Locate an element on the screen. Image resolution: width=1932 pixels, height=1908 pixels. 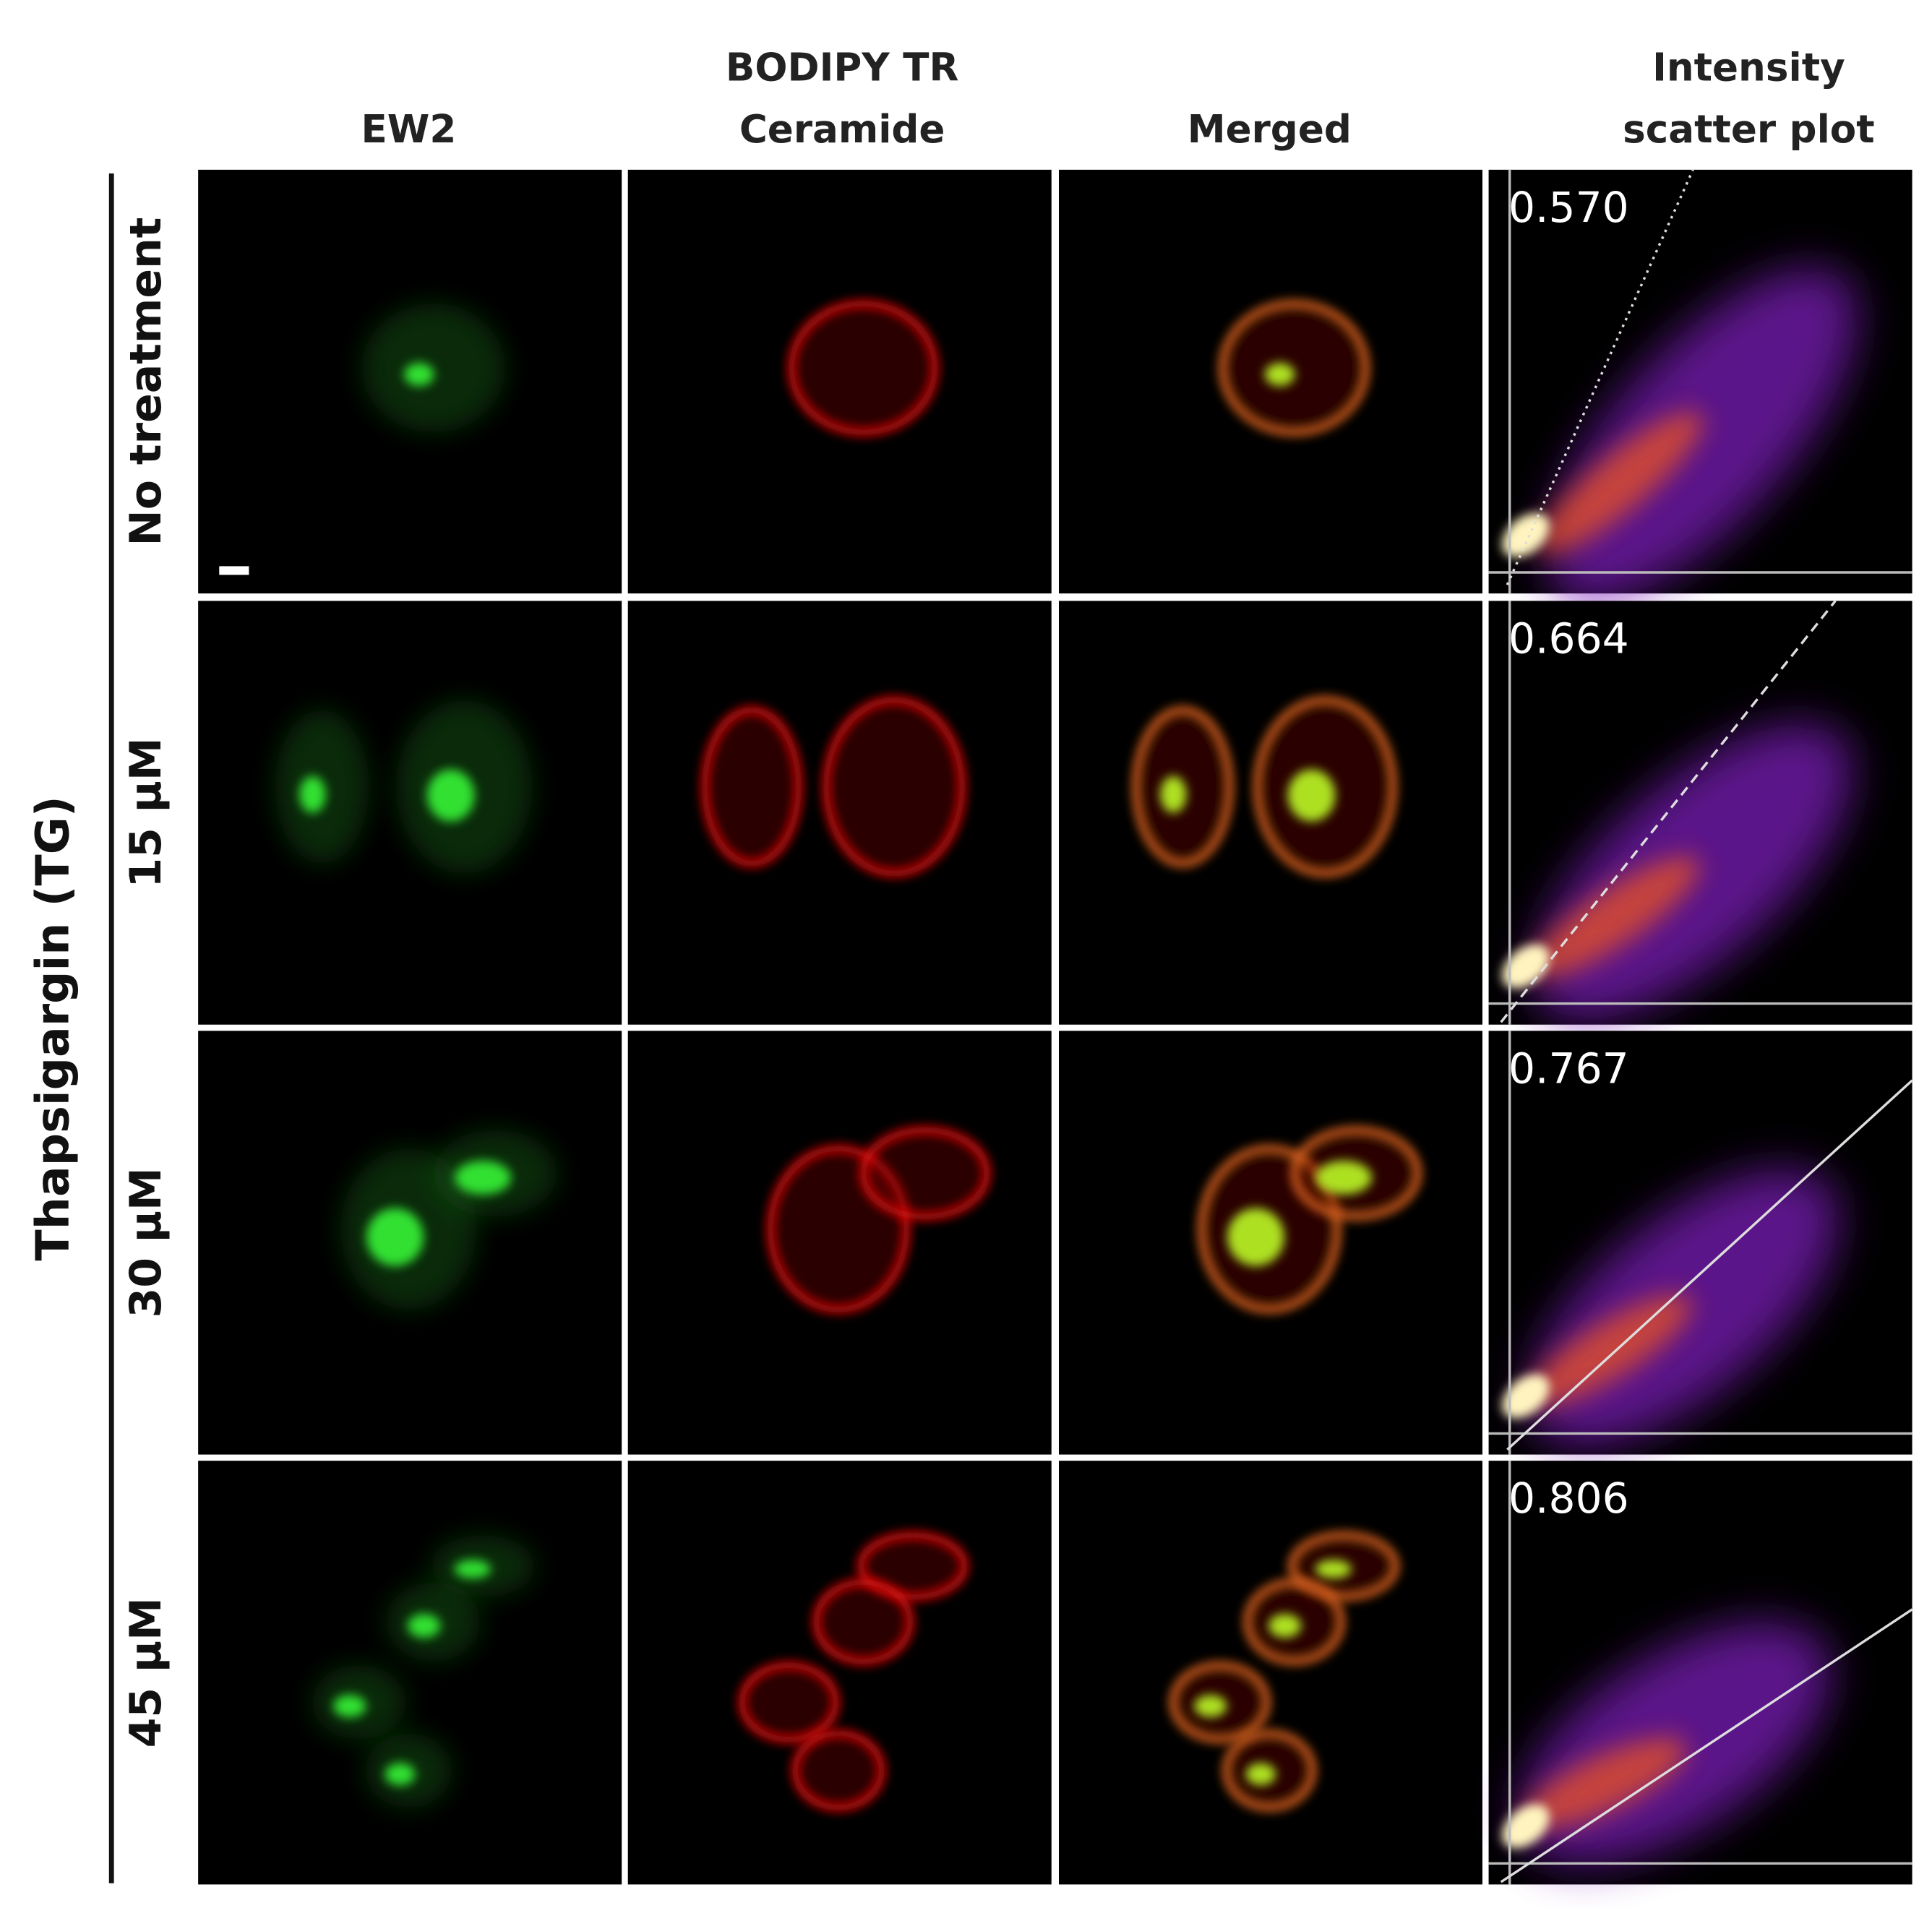
row-label: 45 µM is located at coordinates (146, 1673).